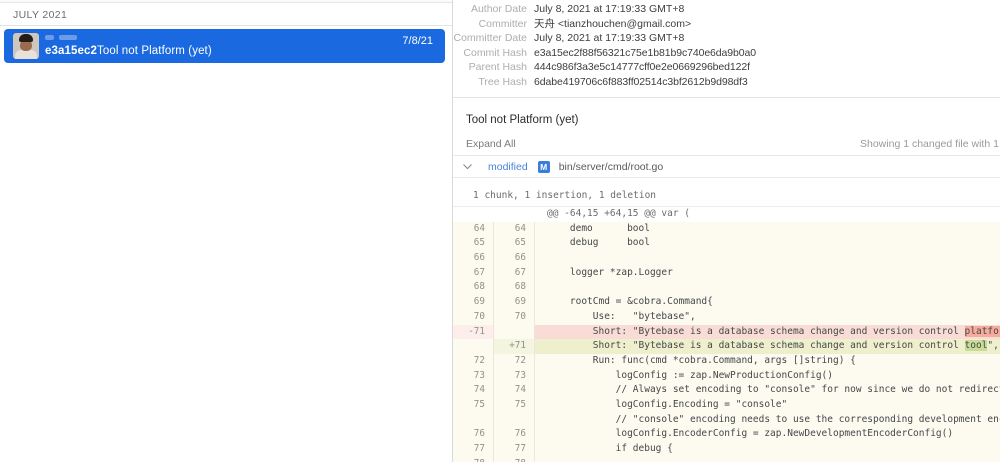 The width and height of the screenshot is (1000, 462). What do you see at coordinates (767, 302) in the screenshot?
I see `diff-line-text: rootCmd = &cobra.Command{` at bounding box center [767, 302].